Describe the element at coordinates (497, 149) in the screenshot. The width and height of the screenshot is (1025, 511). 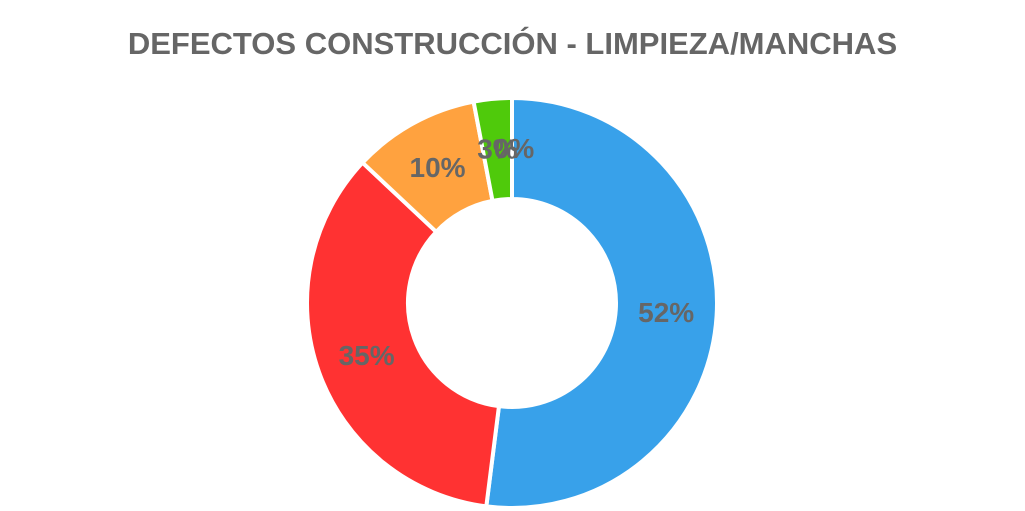
I see `slice-label-4: 3%` at that location.